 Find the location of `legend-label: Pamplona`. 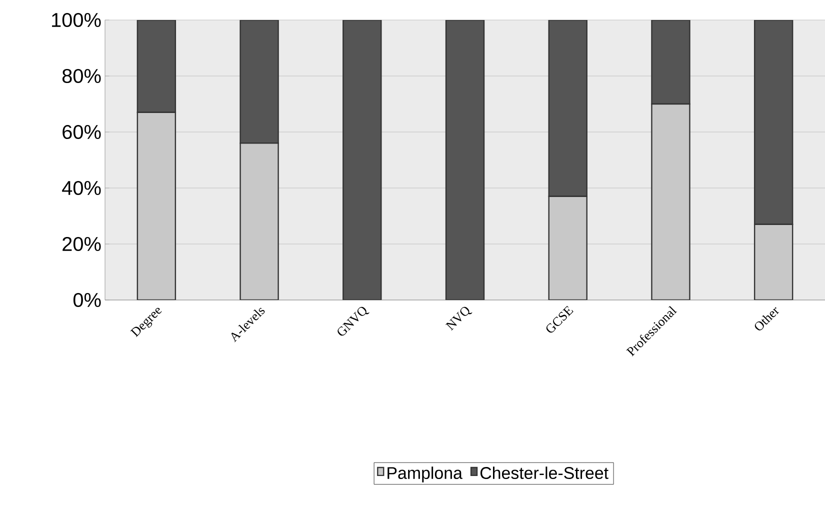

legend-label: Pamplona is located at coordinates (425, 474).